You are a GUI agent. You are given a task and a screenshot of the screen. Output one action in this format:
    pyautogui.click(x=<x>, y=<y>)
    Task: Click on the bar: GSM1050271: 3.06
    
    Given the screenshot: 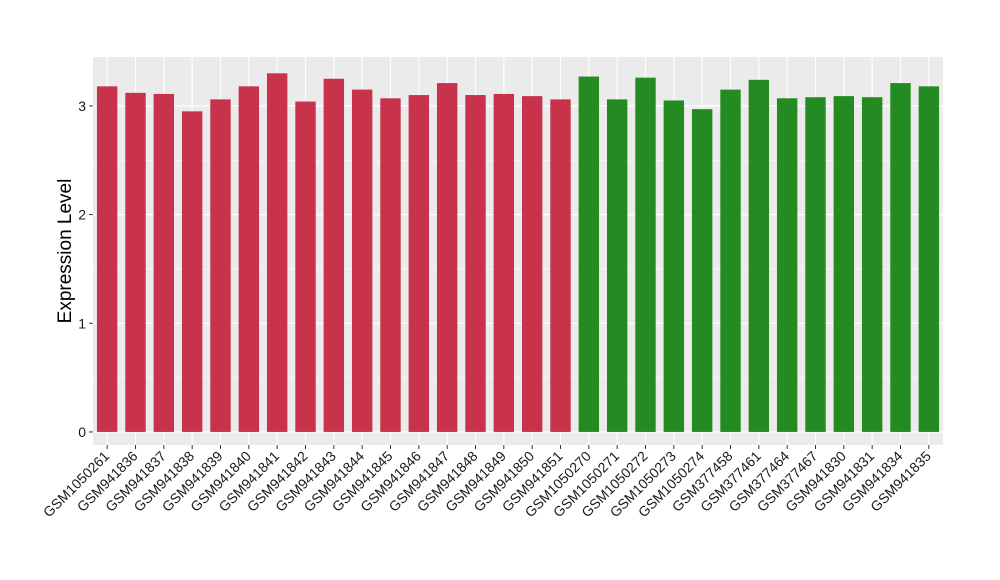 What is the action you would take?
    pyautogui.click(x=617, y=265)
    